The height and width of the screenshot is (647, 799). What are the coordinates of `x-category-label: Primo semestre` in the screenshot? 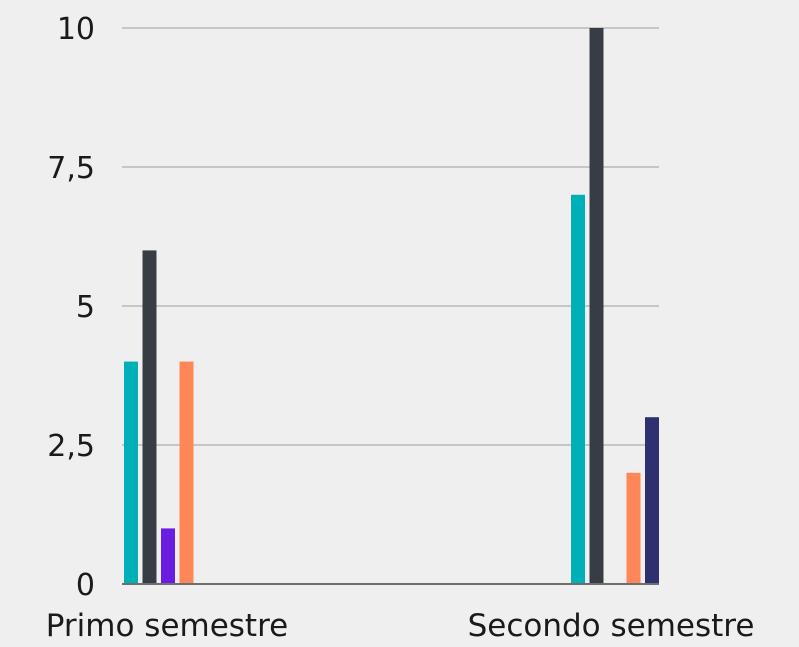 It's located at (167, 626).